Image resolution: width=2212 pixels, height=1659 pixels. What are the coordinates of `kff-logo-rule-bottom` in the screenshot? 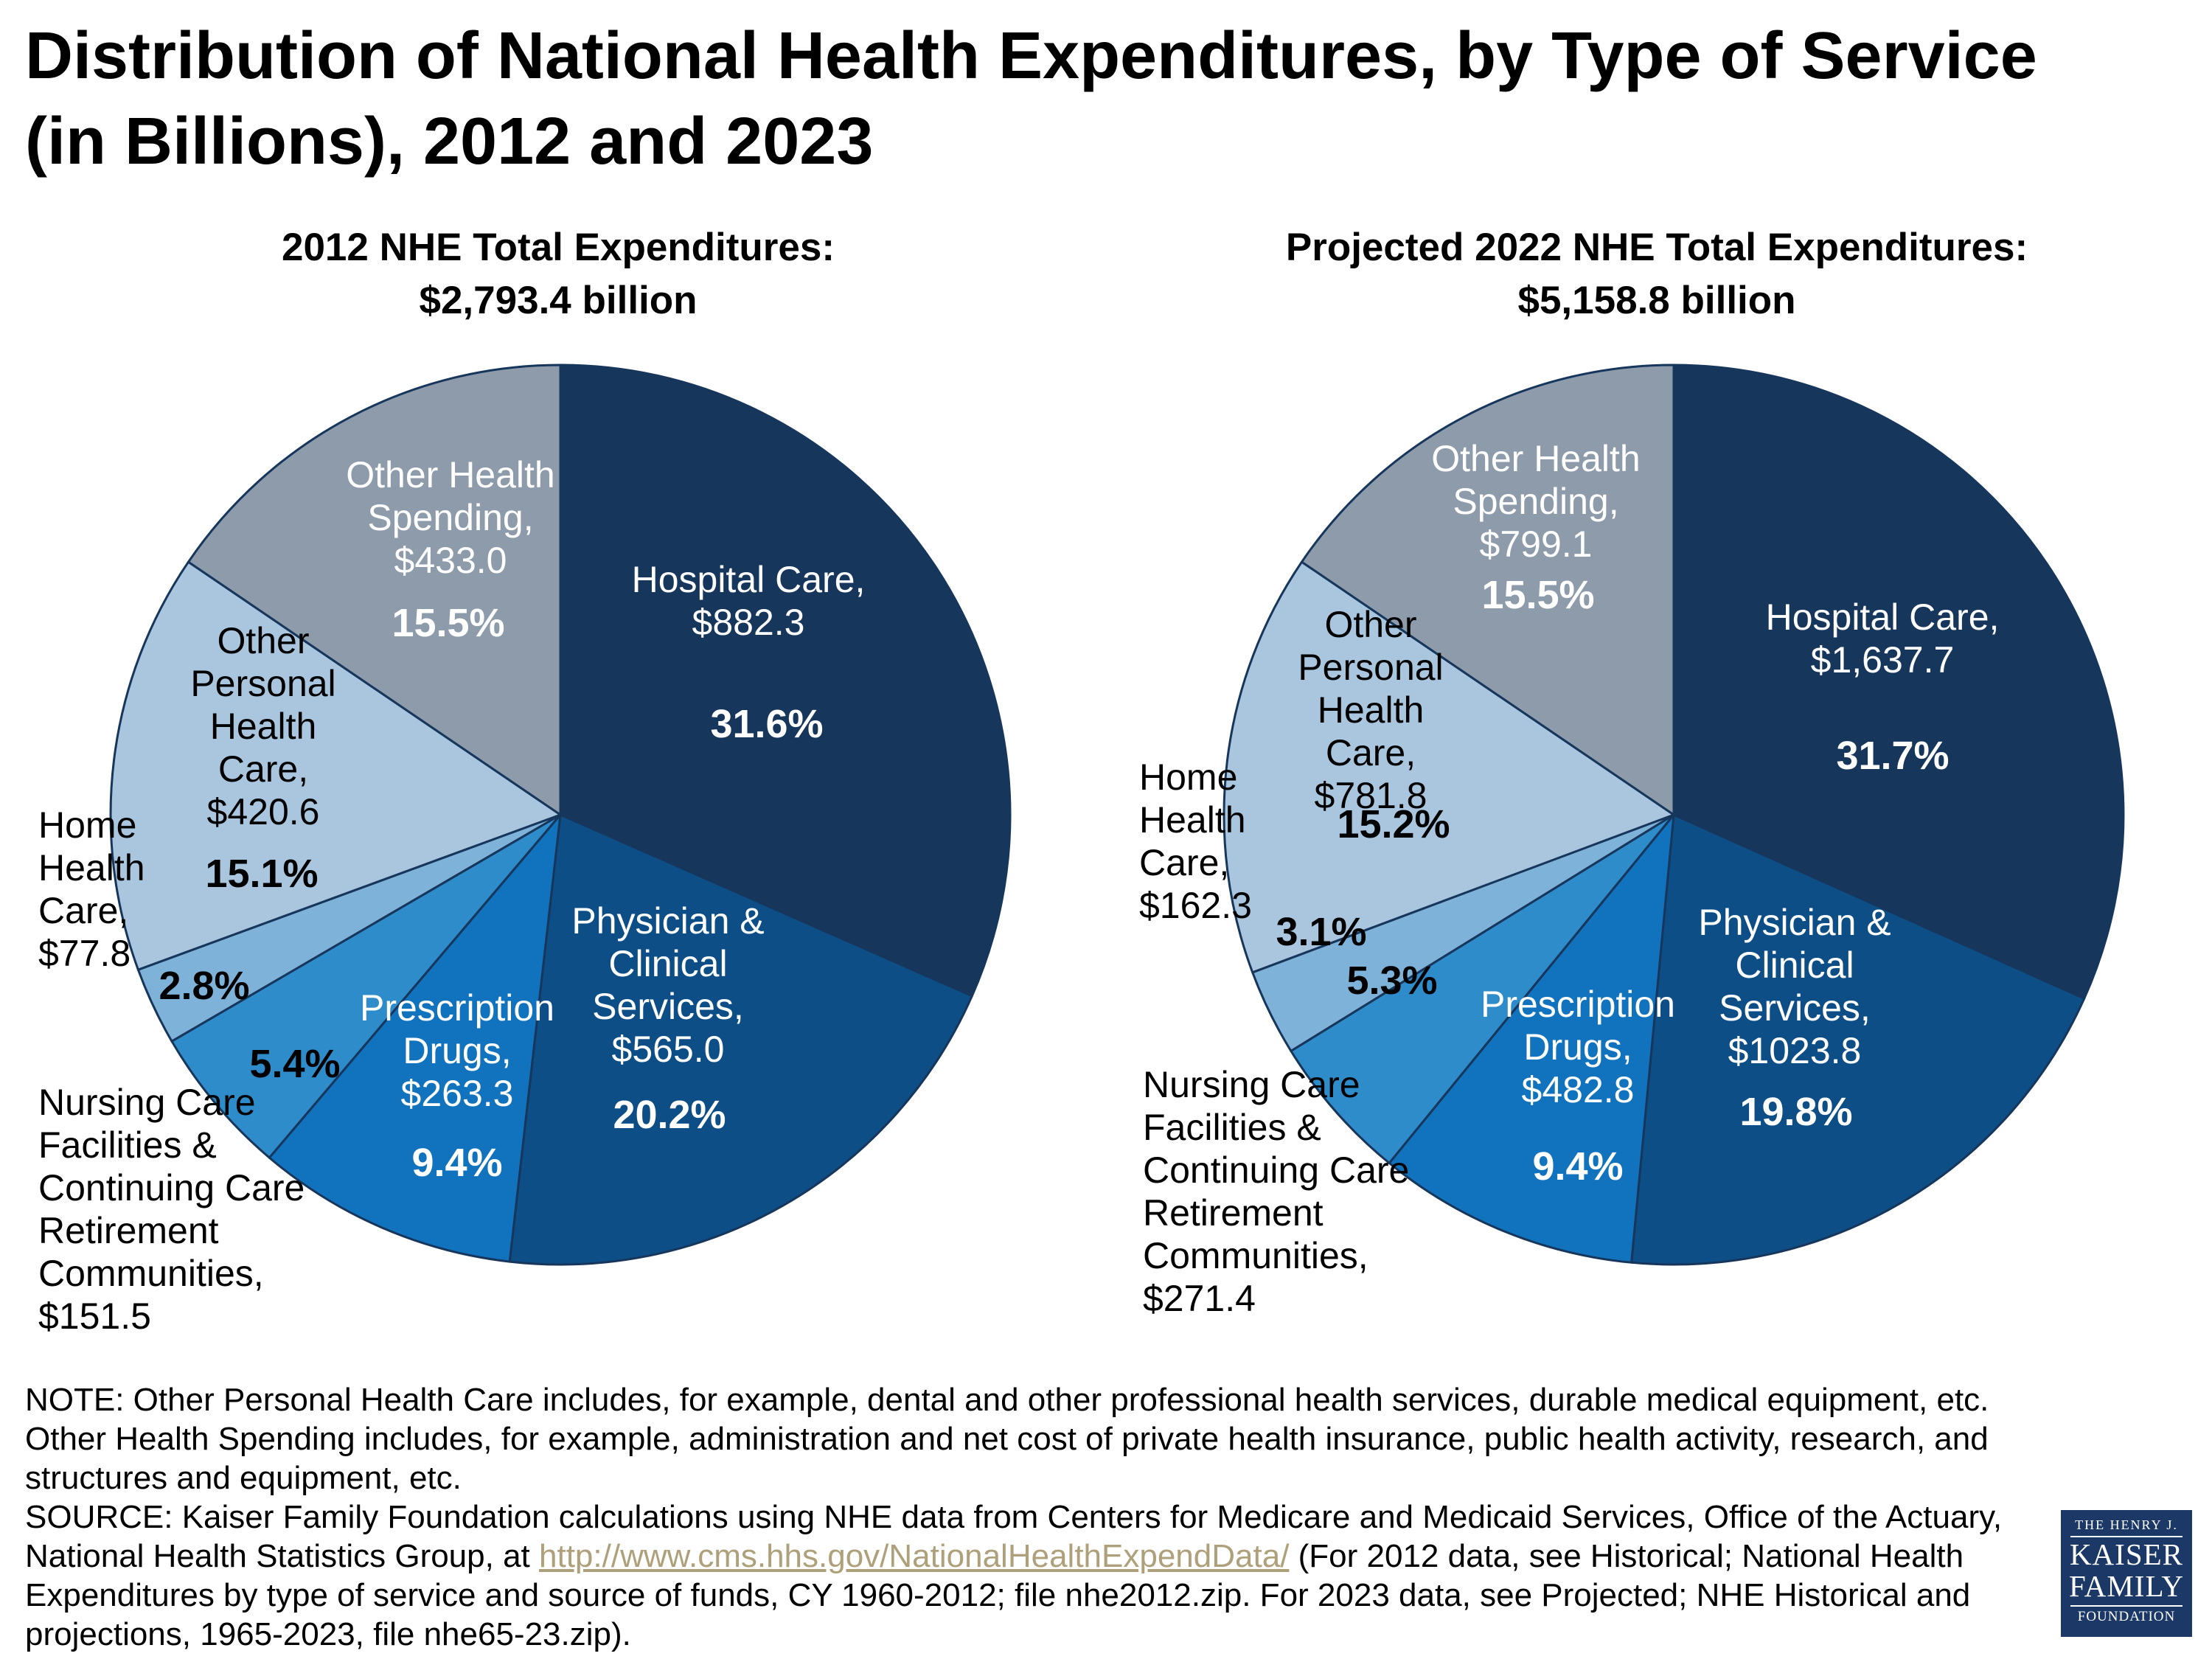 It's located at (2126, 1606).